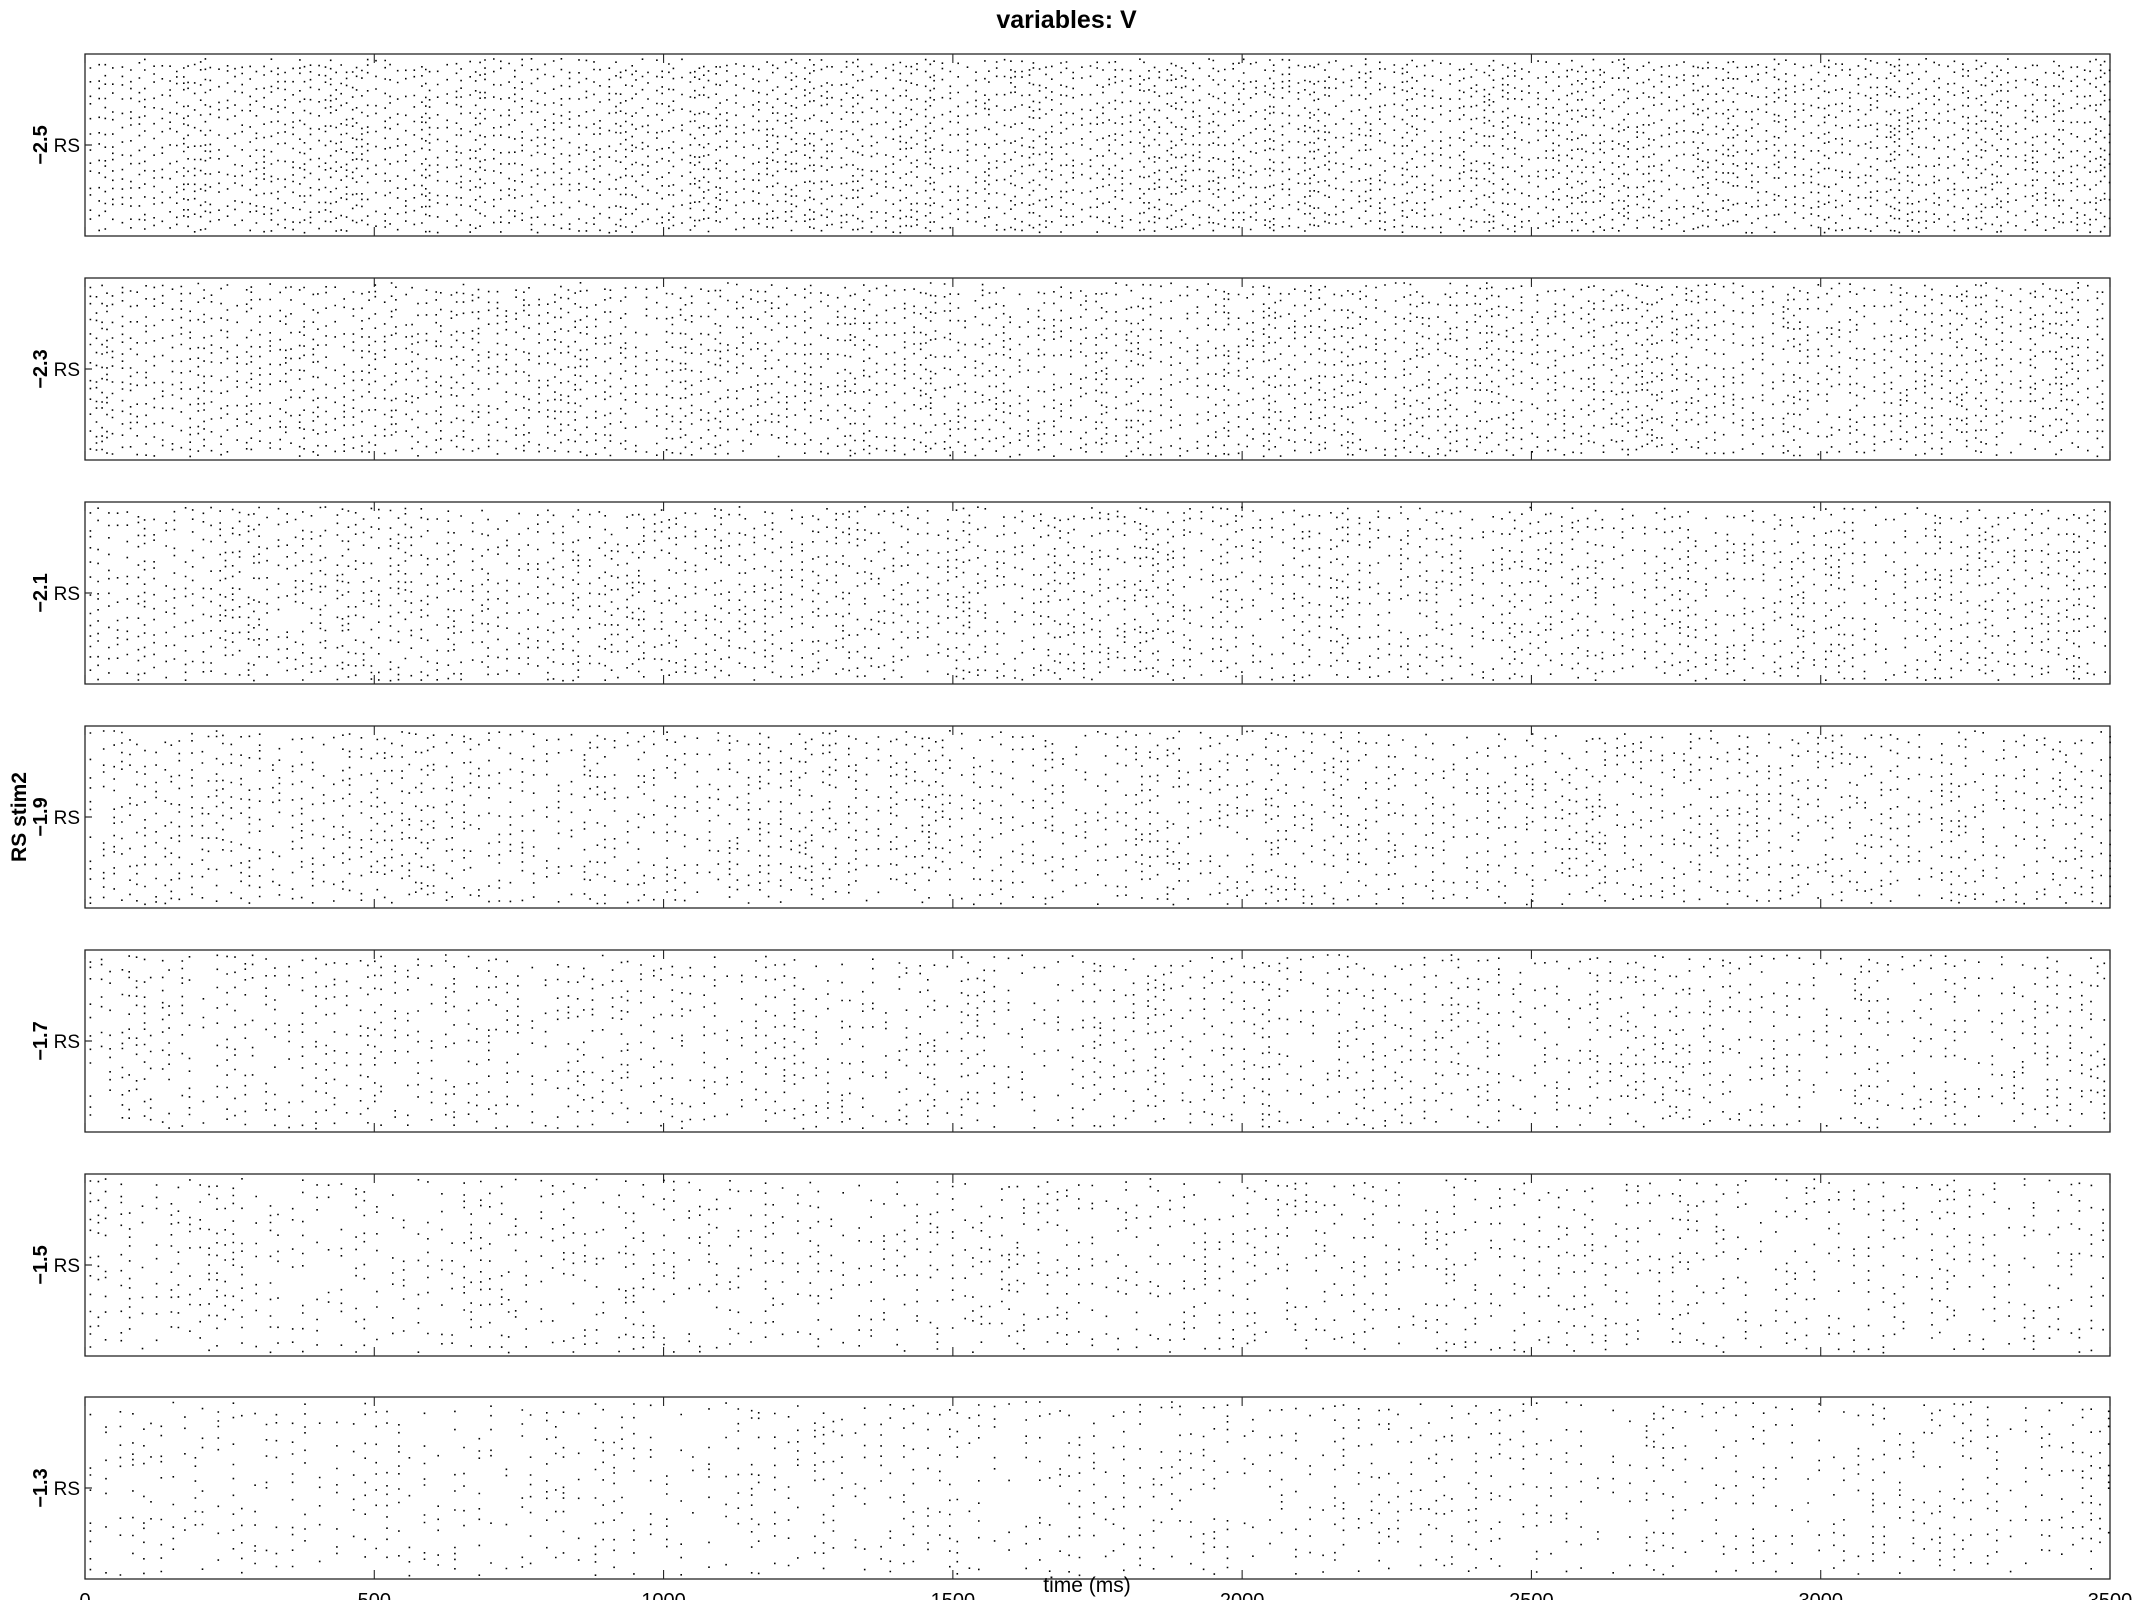 The image size is (2133, 1600). I want to click on raster-panel: RS−2.3, so click(1070, 369).